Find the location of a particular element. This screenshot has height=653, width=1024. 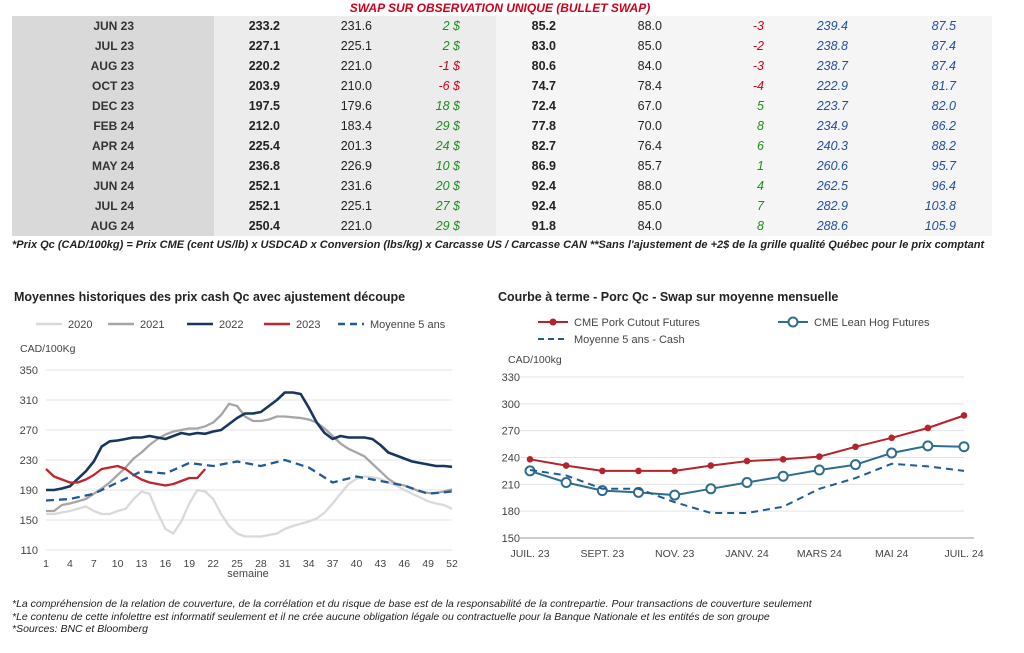

table-cell-col8: 87.4 is located at coordinates (943, 46).